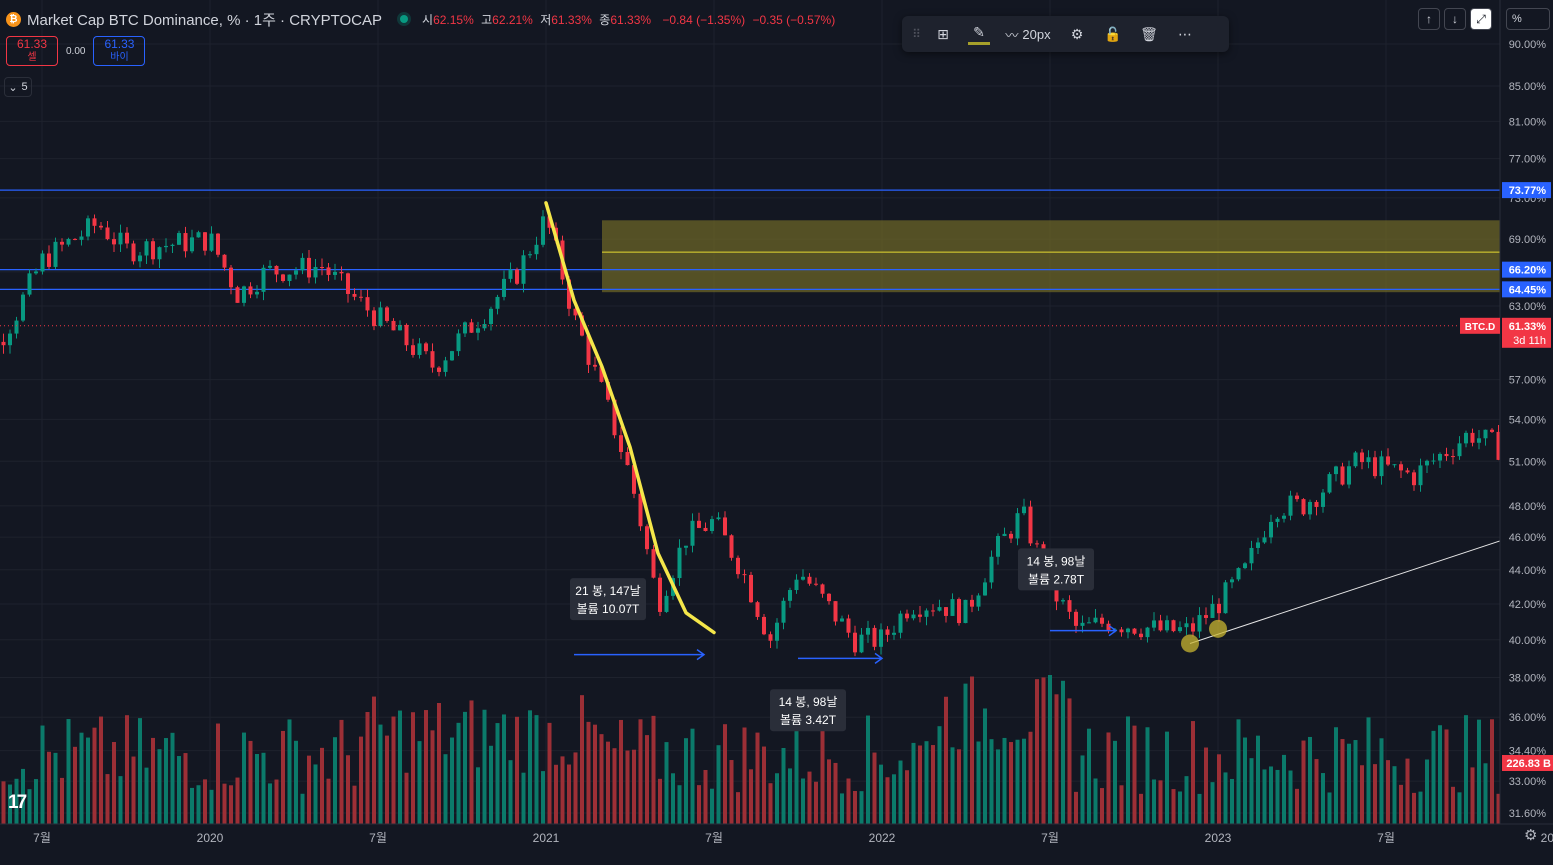 This screenshot has height=865, width=1553. I want to click on bar-change: −0.84 (−1.35%), so click(704, 19).